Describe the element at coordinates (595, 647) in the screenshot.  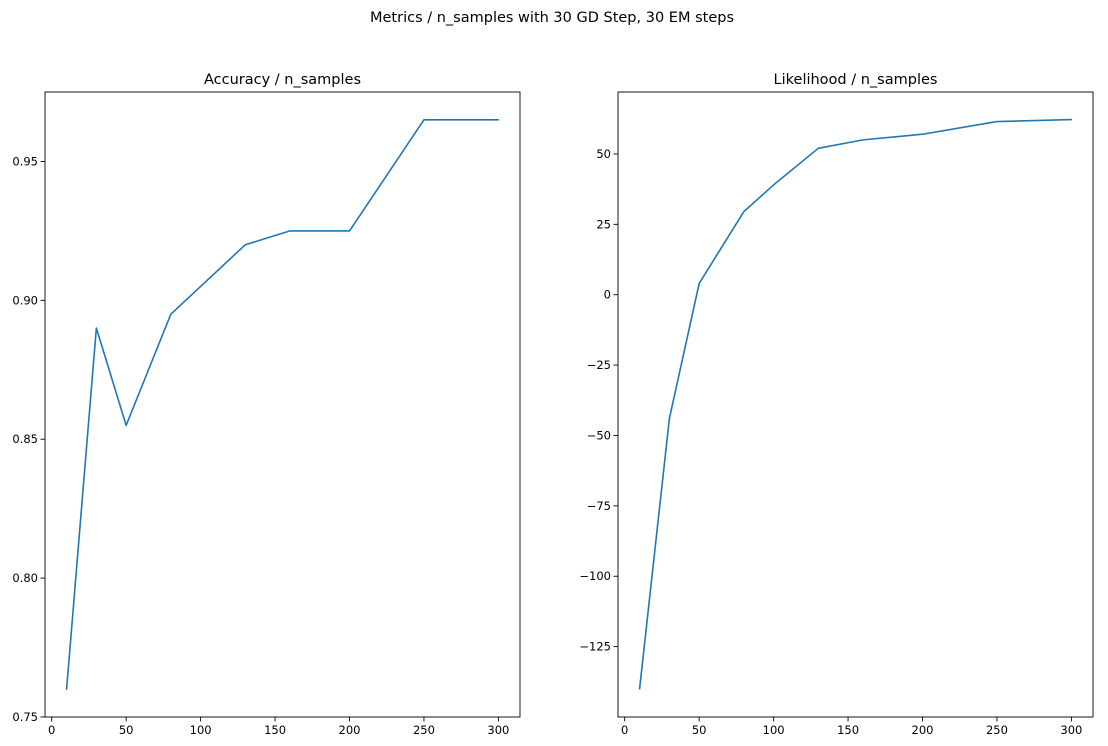
I see `likelihood-y-tick-label: −125` at that location.